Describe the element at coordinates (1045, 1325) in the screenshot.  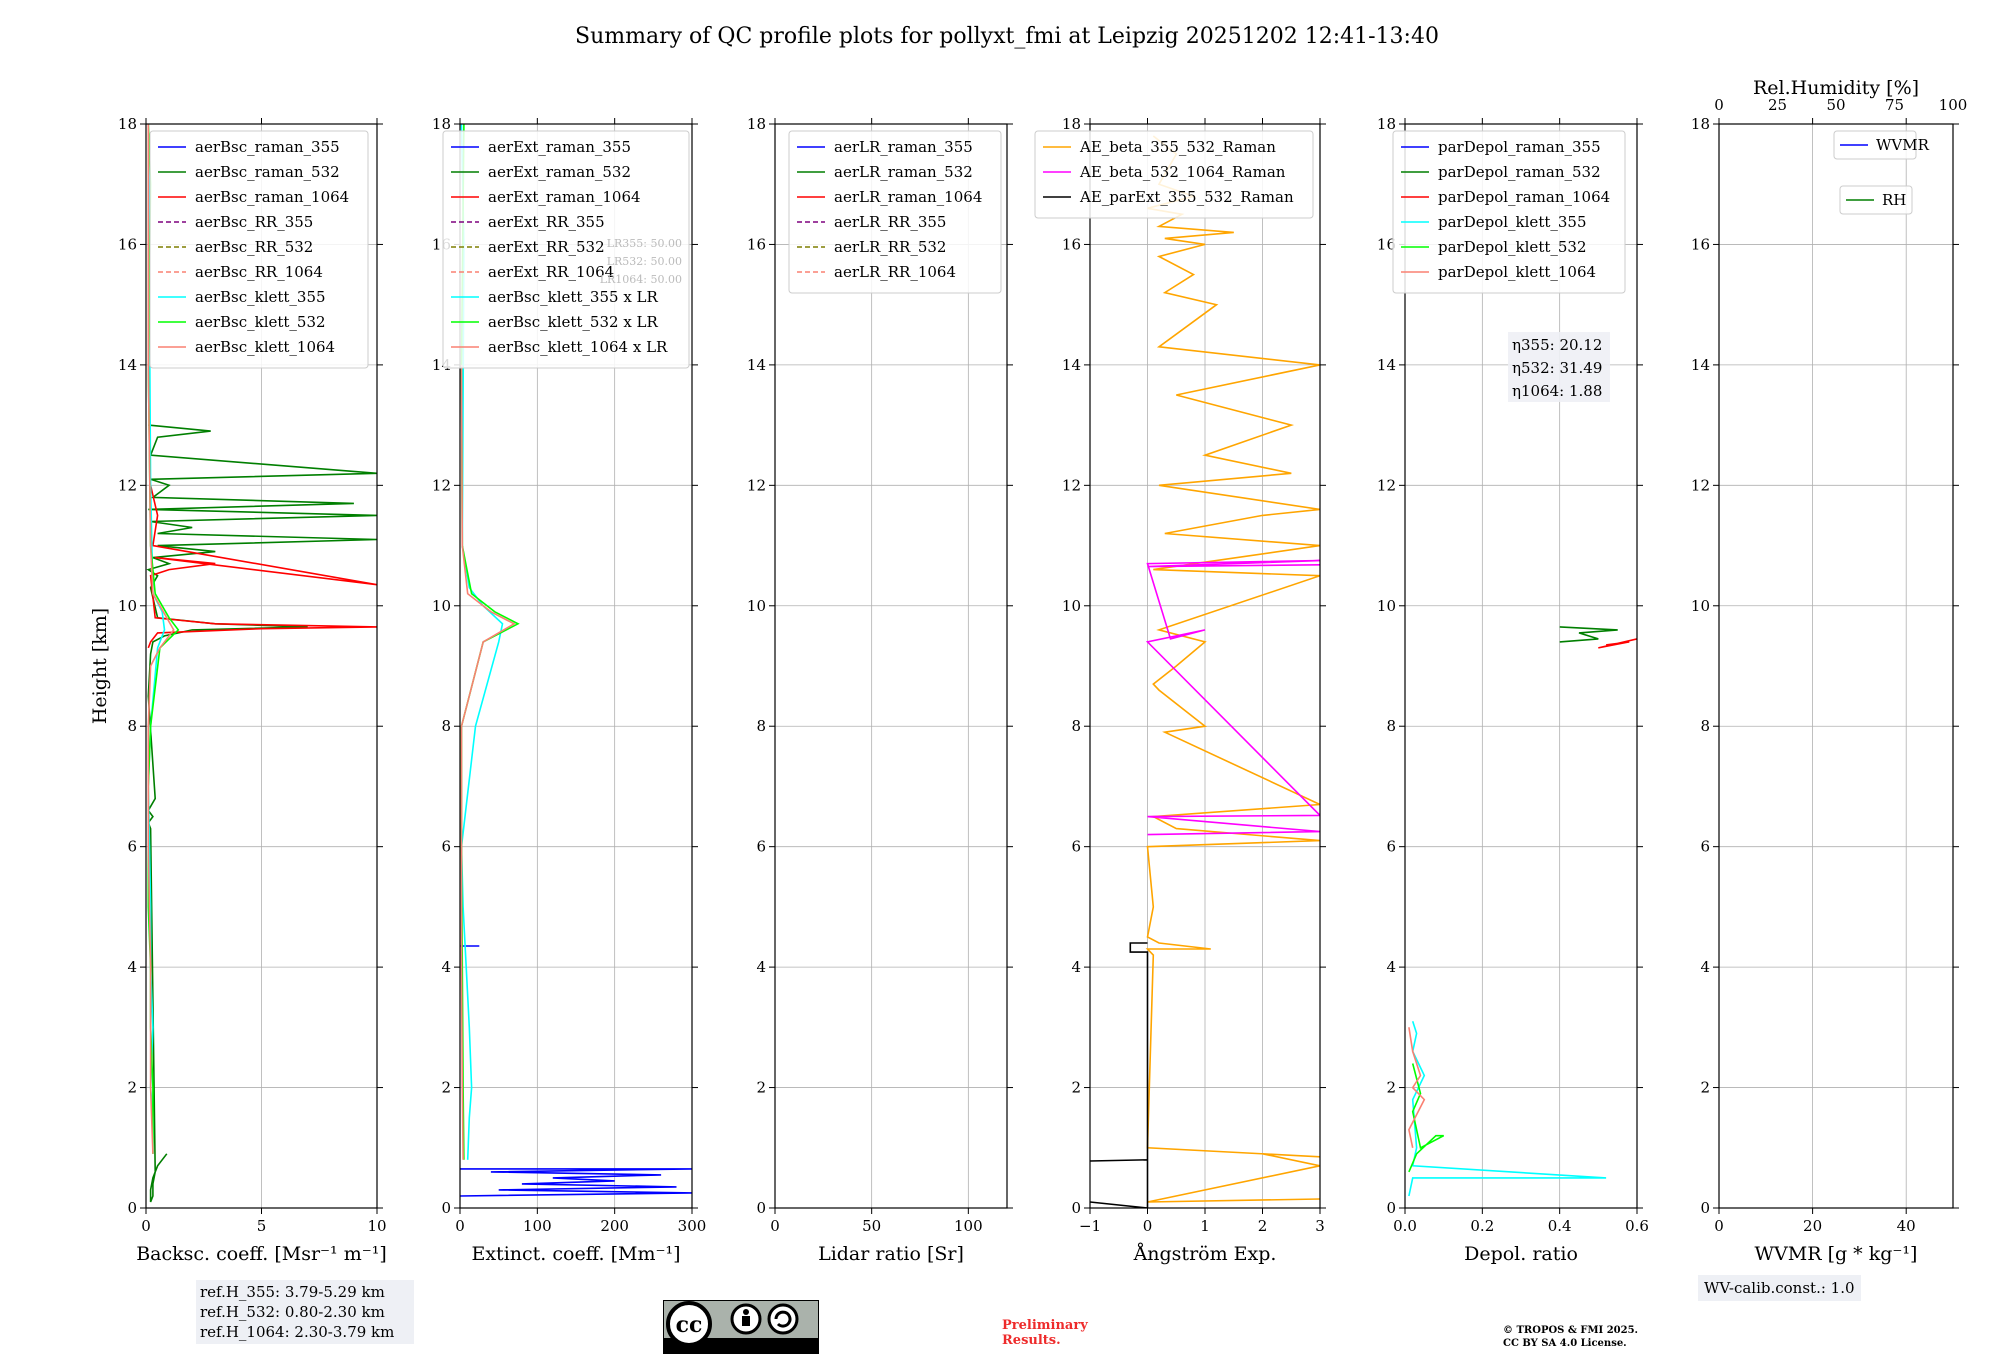
I see `prelim-line-1: Preliminary` at that location.